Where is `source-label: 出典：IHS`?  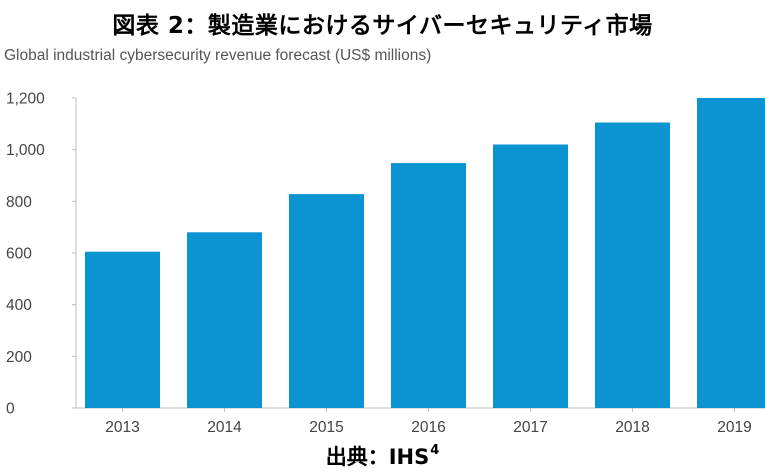
source-label: 出典：IHS is located at coordinates (377, 457).